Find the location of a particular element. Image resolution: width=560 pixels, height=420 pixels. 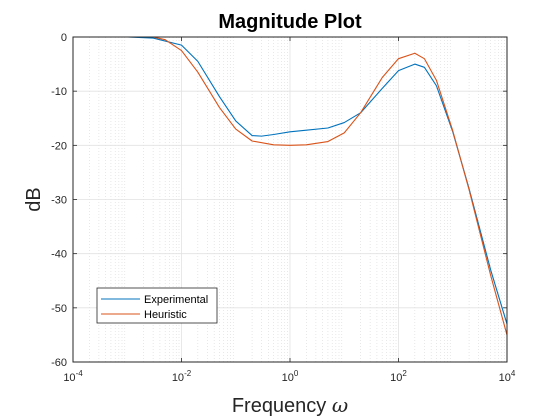

y-tick-labels: 0 -10 -20 -30 -40 -50 -60 is located at coordinates (59, 200).